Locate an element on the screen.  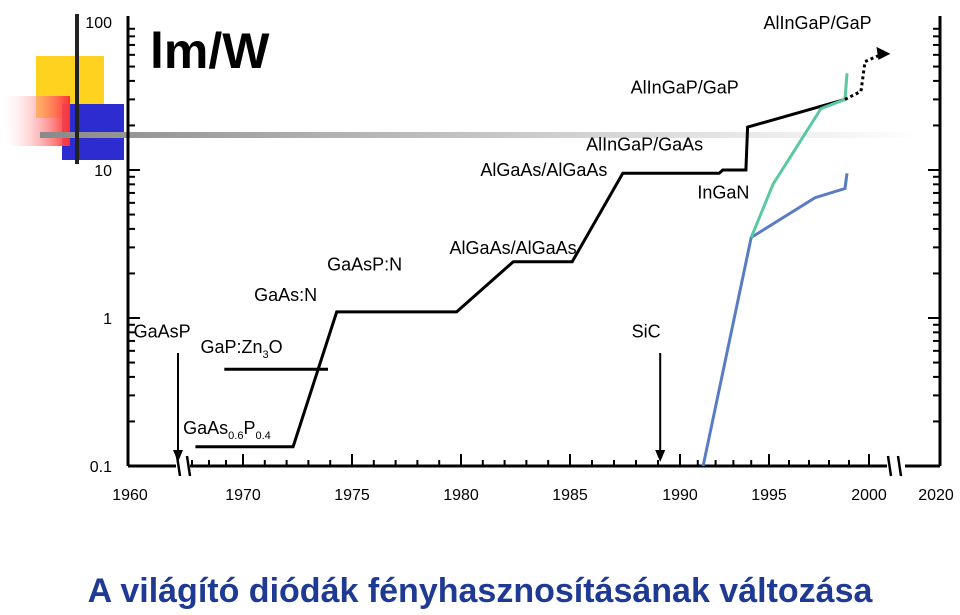
annotation-label: GaAs0.6P0.4 is located at coordinates (227, 430).